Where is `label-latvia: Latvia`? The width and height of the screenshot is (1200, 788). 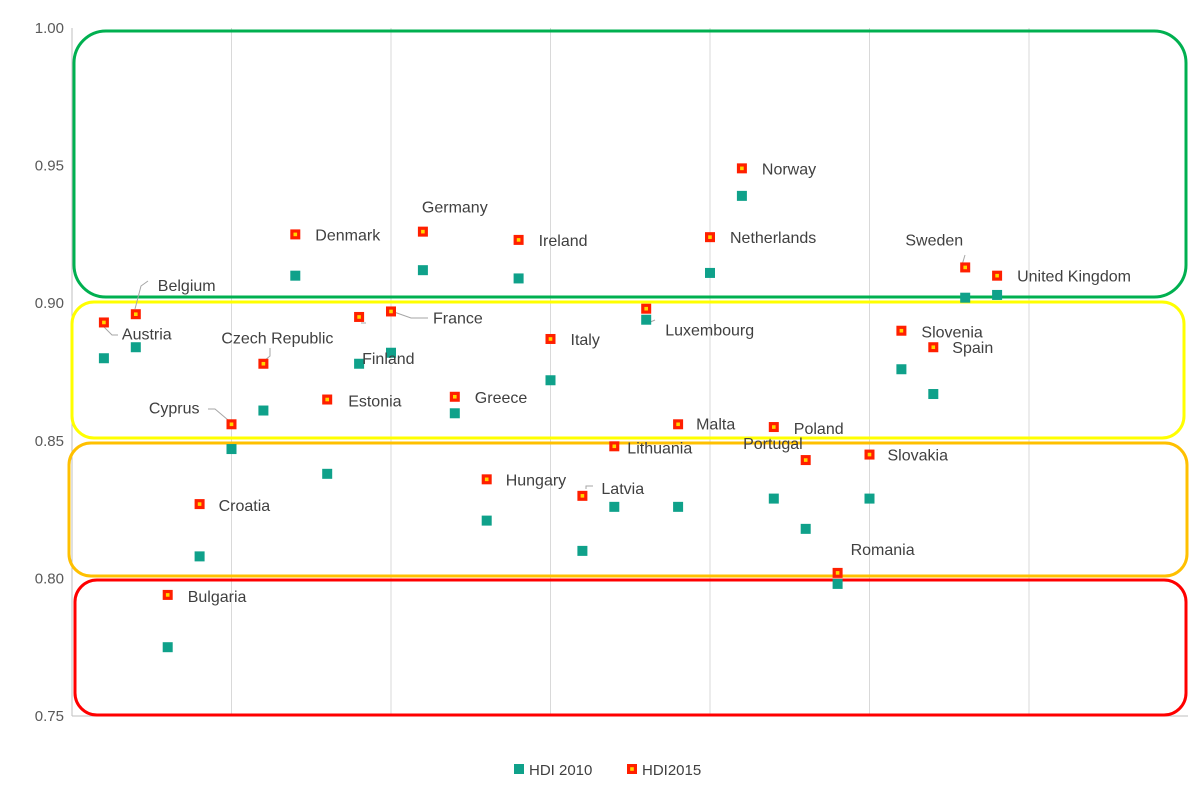
label-latvia: Latvia is located at coordinates (622, 489).